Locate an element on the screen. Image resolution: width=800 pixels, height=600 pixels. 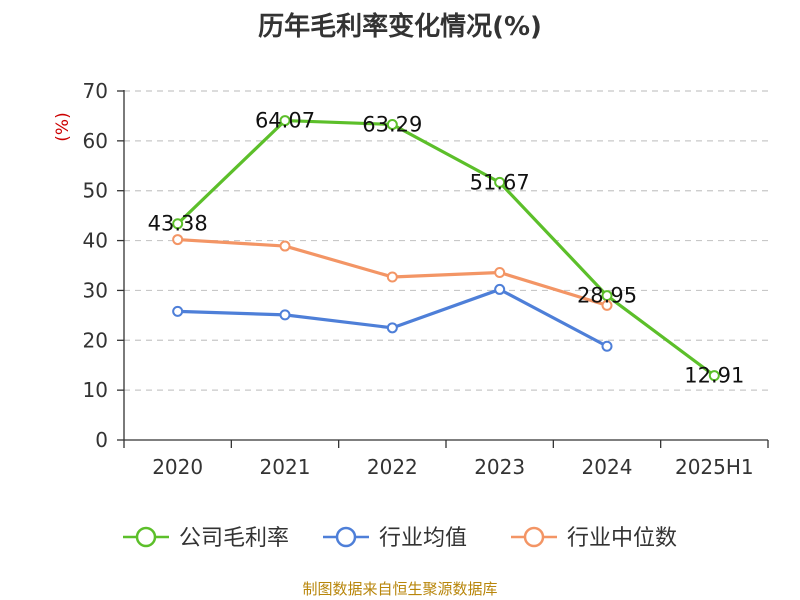
point-0-2023 is located at coordinates (500, 182).